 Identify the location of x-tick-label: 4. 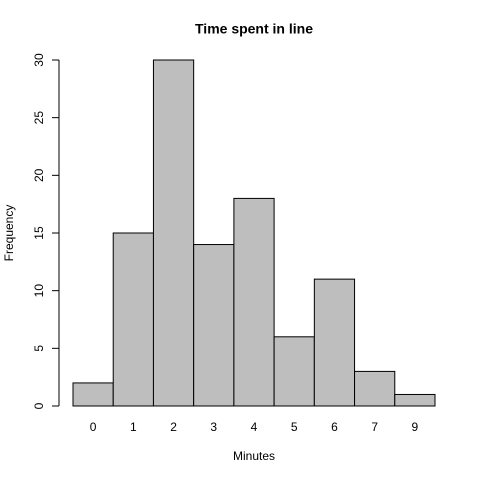
(254, 427).